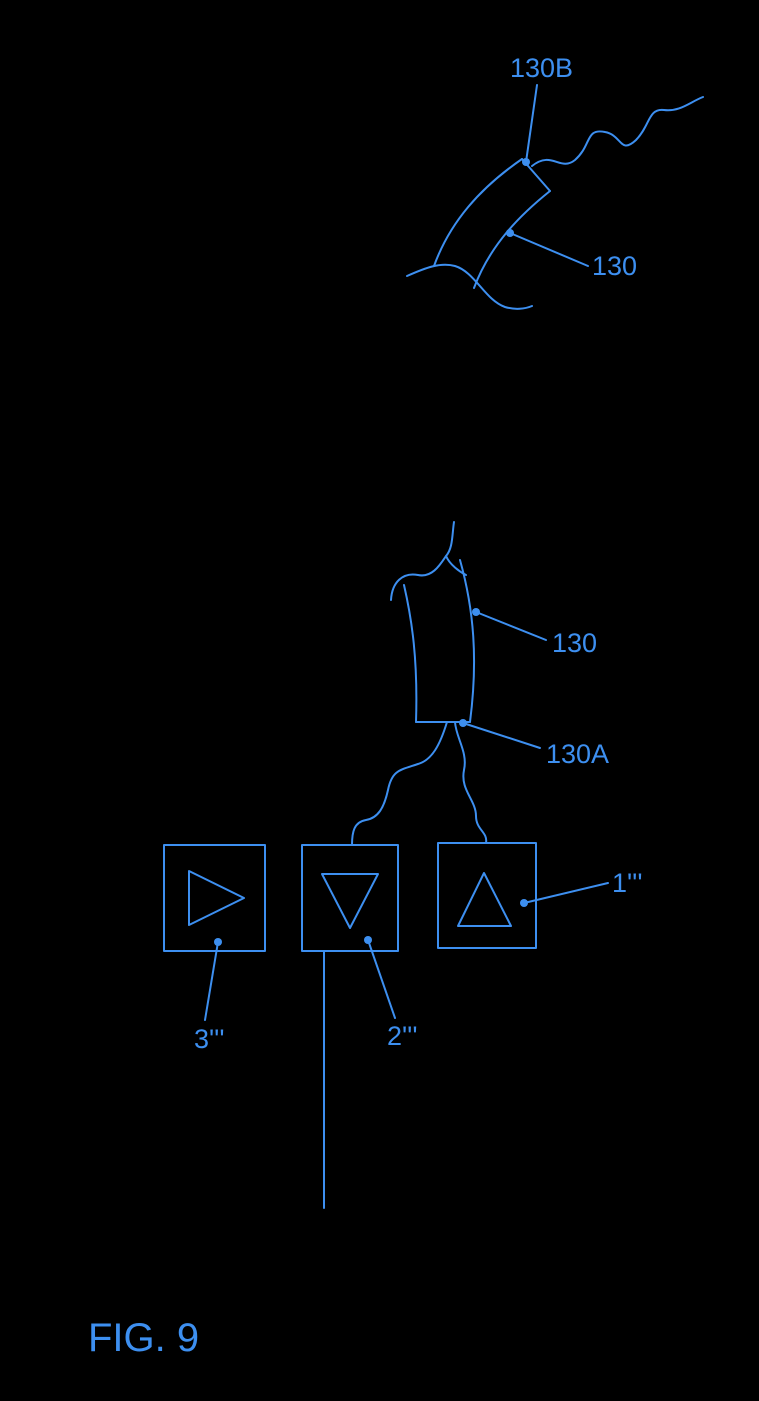  I want to click on upper-label-end-leader, so click(531, 123).